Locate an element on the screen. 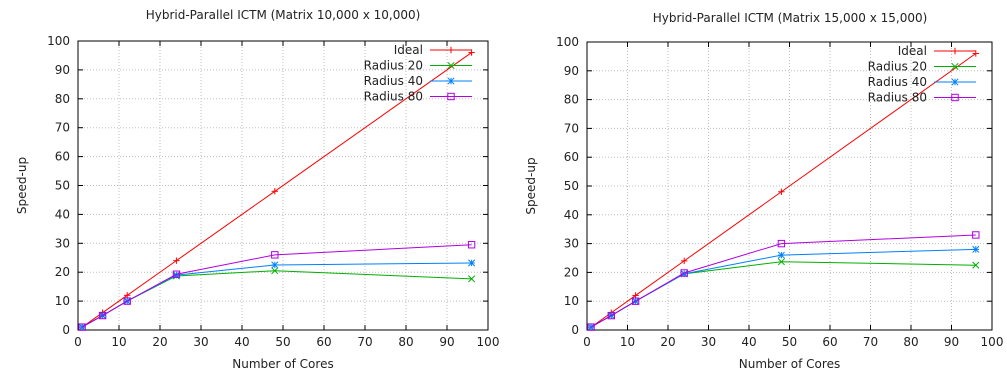 This screenshot has width=1007, height=378. chart-1-legend-marker is located at coordinates (451, 96).